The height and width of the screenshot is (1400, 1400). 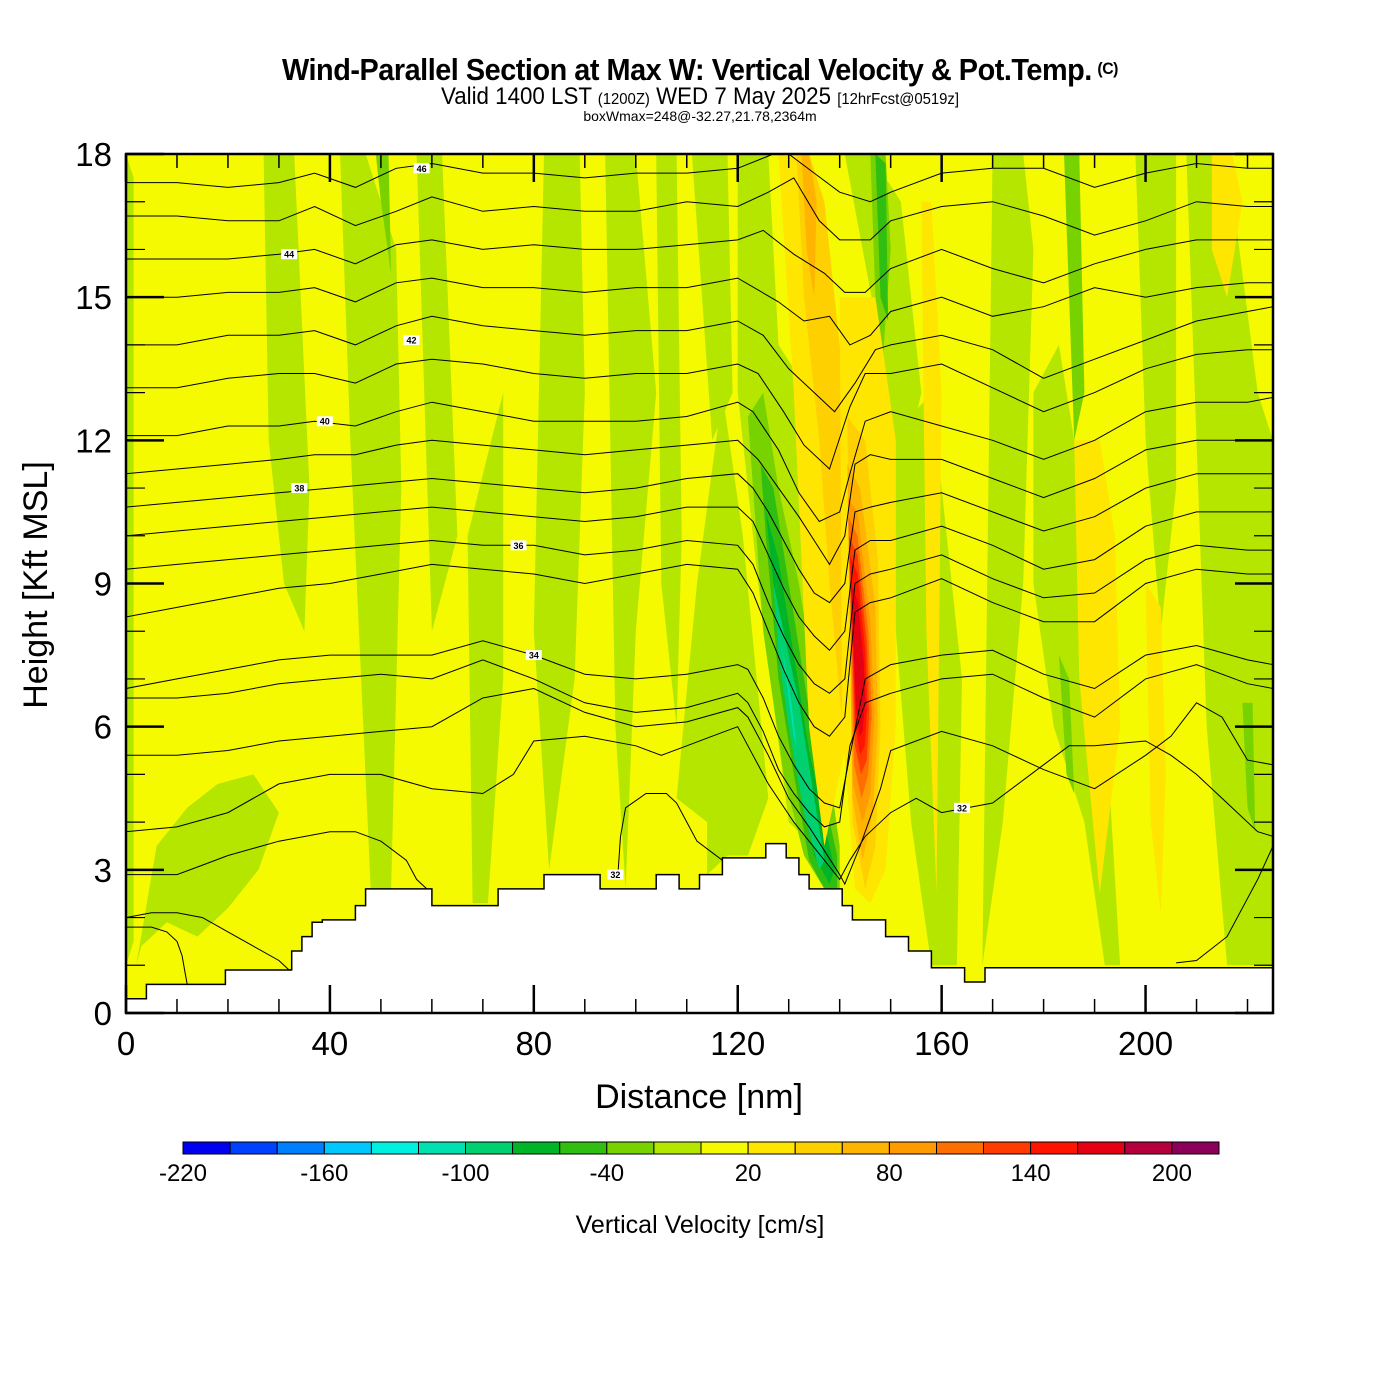 What do you see at coordinates (737, 1043) in the screenshot?
I see `x-tick-label: 120` at bounding box center [737, 1043].